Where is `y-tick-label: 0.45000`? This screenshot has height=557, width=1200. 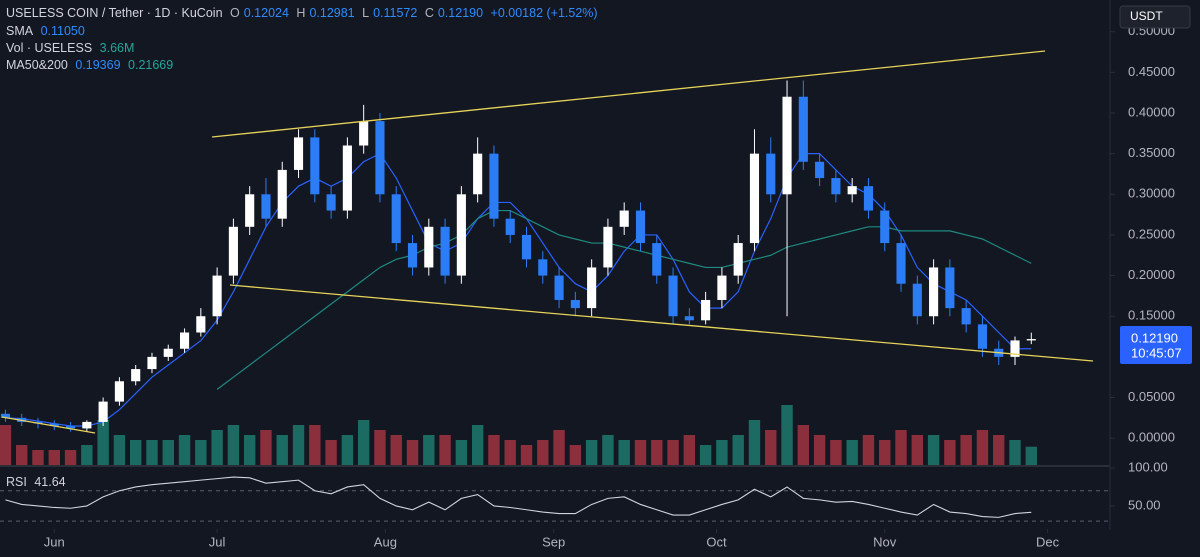 y-tick-label: 0.45000 is located at coordinates (1151, 71).